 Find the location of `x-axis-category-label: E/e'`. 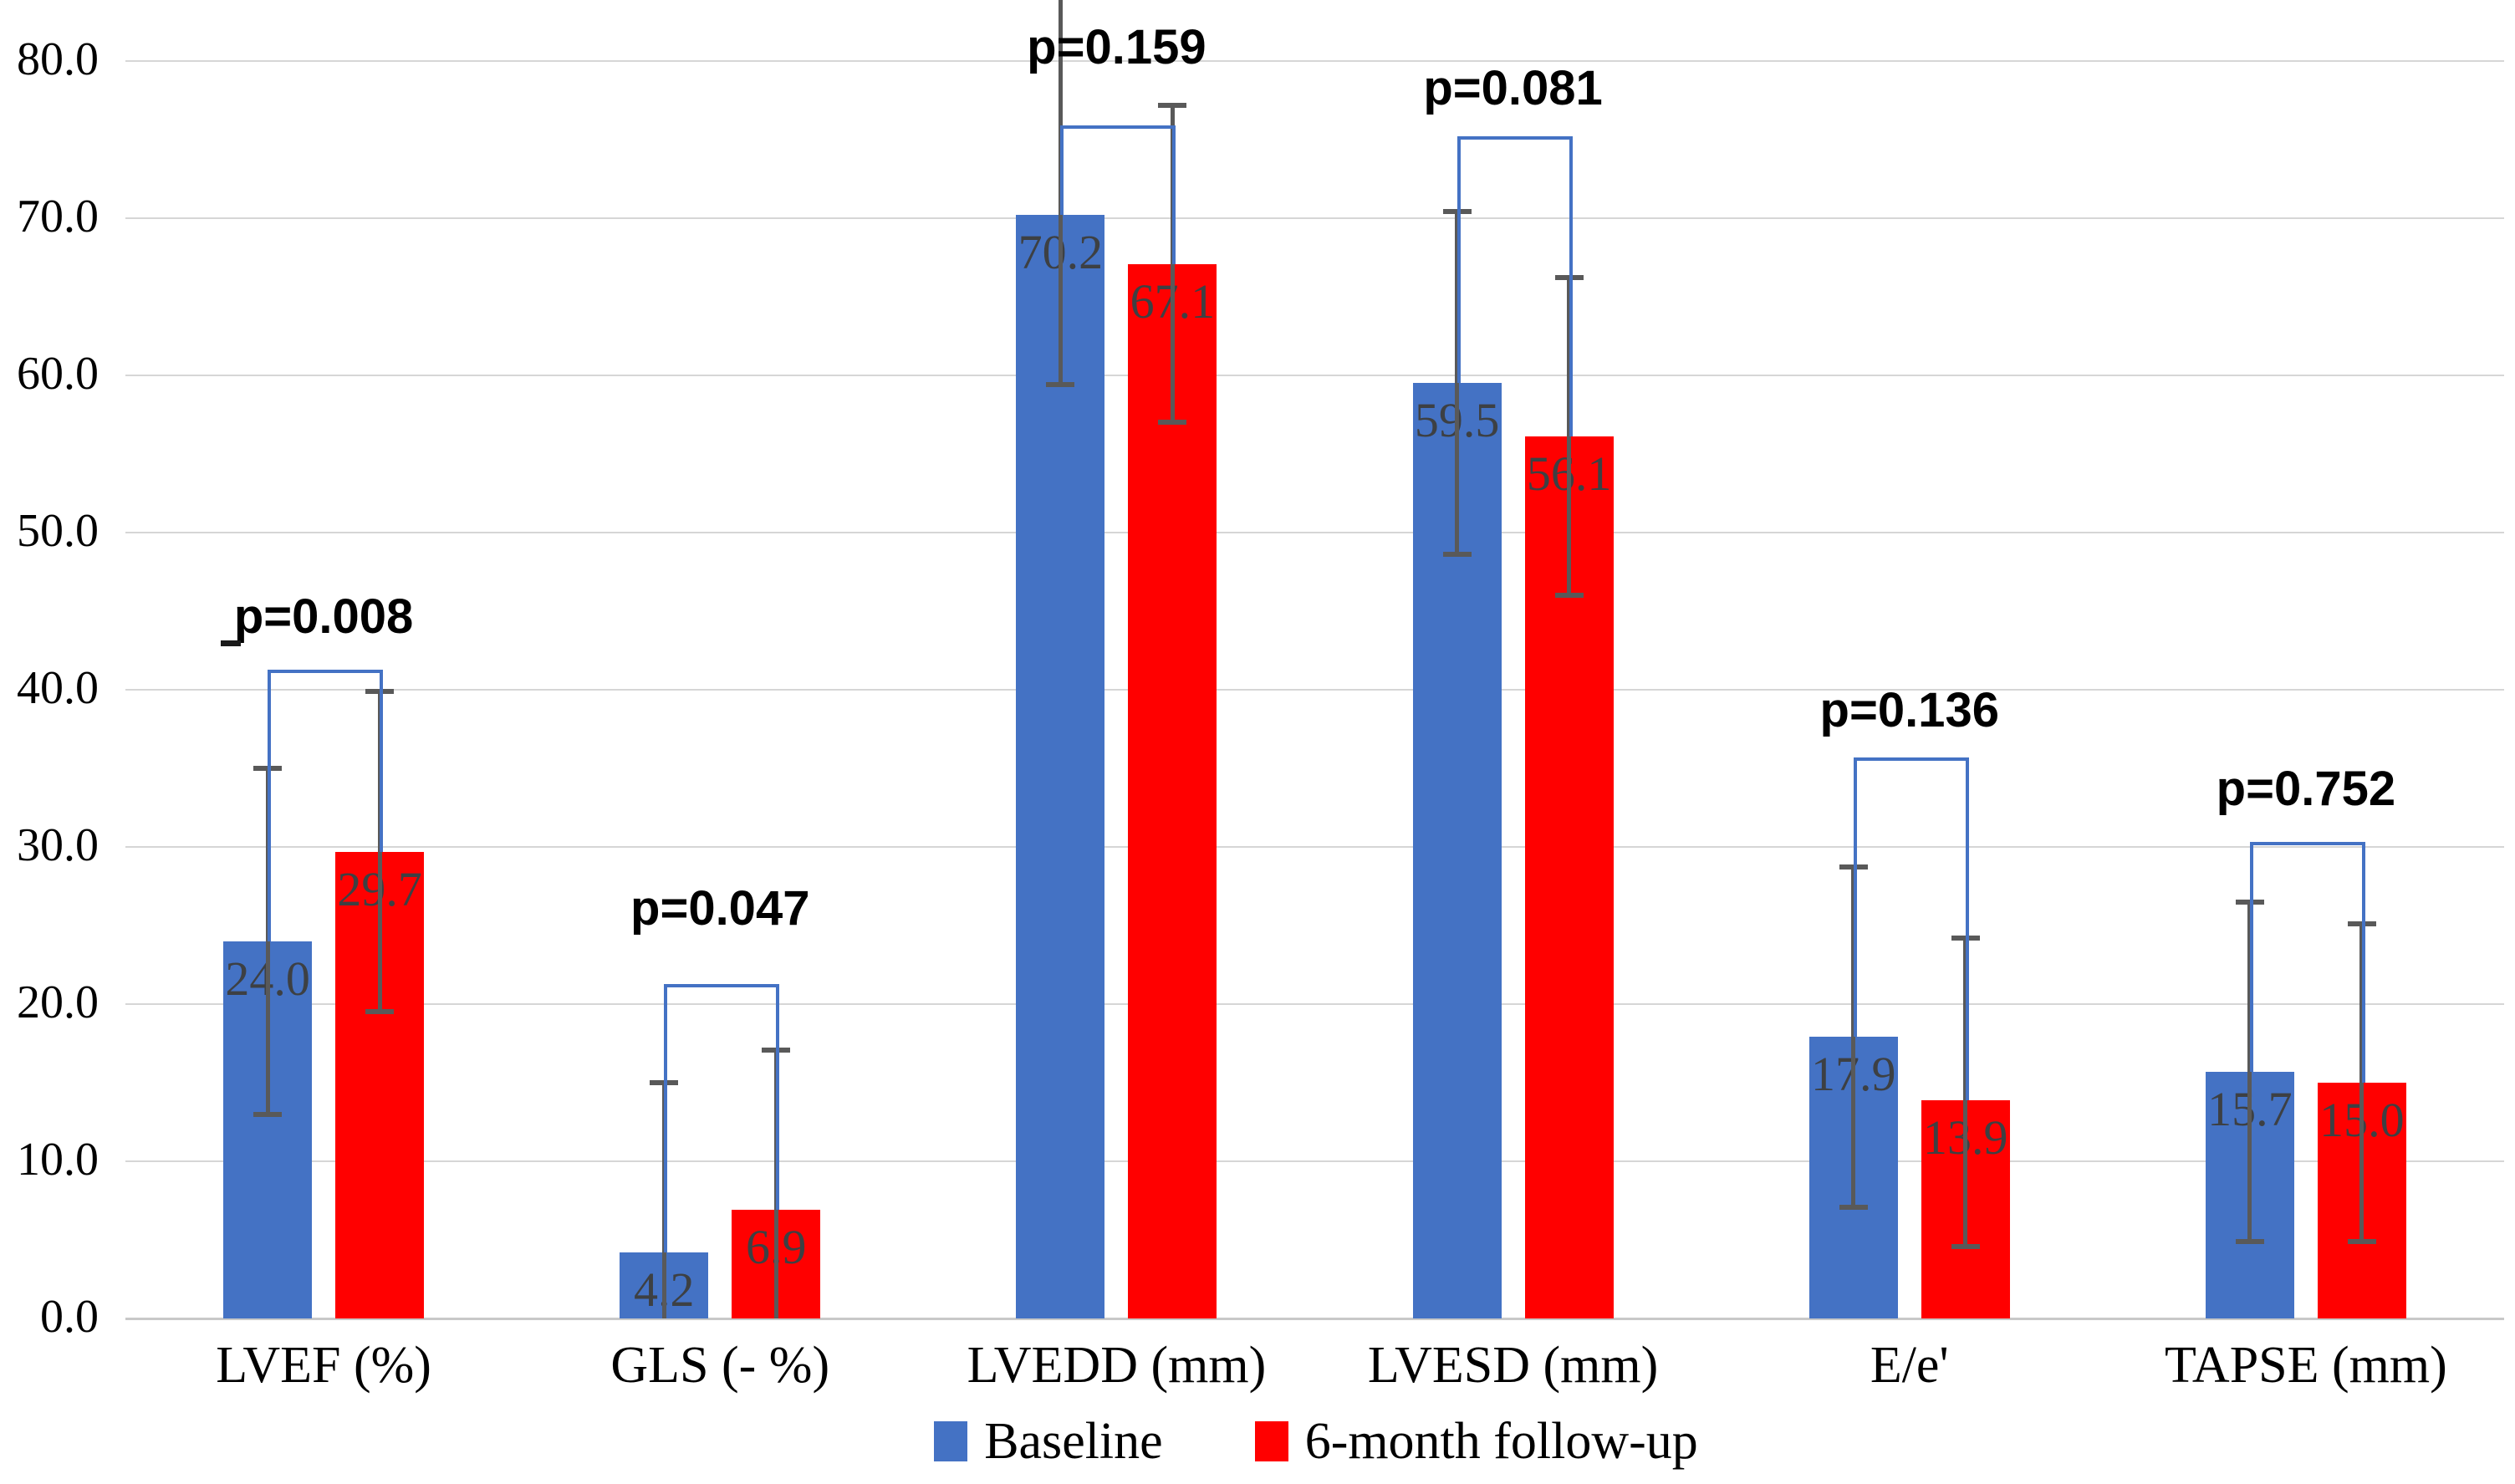

x-axis-category-label: E/e' is located at coordinates (1909, 1365).